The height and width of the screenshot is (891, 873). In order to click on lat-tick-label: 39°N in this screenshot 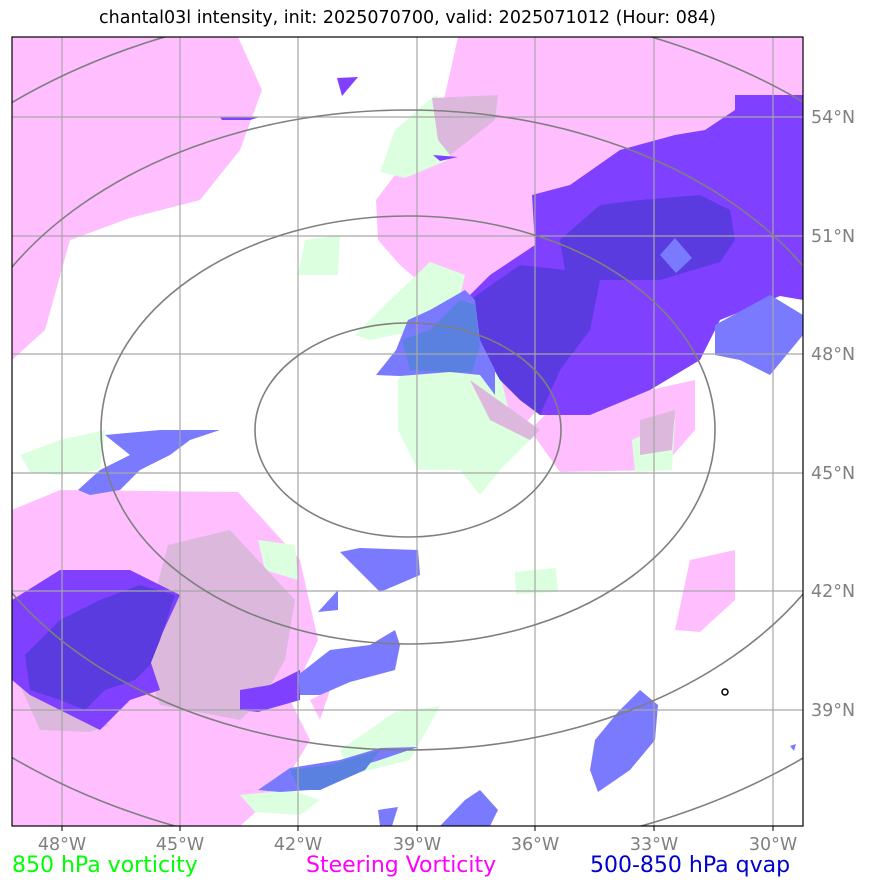, I will do `click(833, 711)`.